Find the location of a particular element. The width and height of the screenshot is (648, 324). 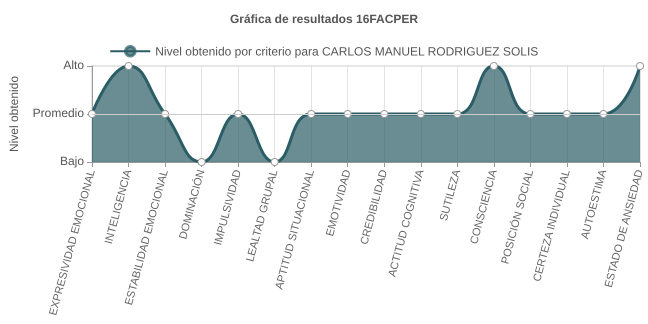

text: Promedio is located at coordinates (58, 113).